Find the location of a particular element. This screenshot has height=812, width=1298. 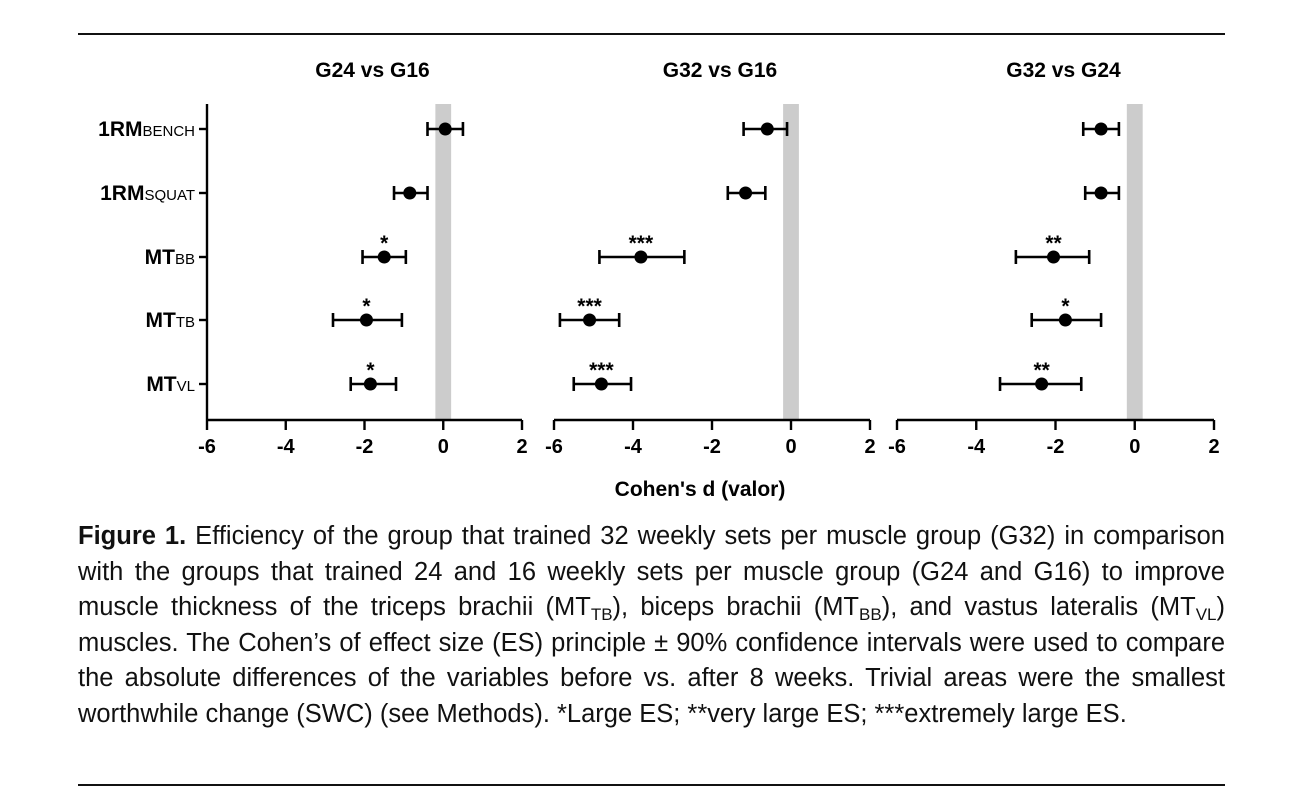

caption-text-3: ), and vastus lateralis (MT is located at coordinates (1038, 607).